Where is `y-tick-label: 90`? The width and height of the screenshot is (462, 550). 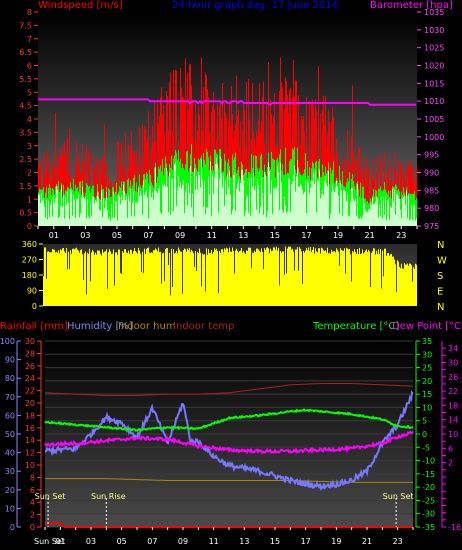 y-tick-label: 90 is located at coordinates (32, 291).